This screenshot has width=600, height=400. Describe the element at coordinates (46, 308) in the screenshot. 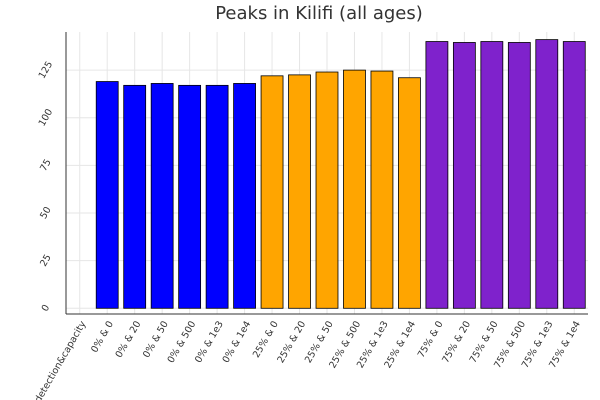

I see `y-tick-label: 0` at that location.